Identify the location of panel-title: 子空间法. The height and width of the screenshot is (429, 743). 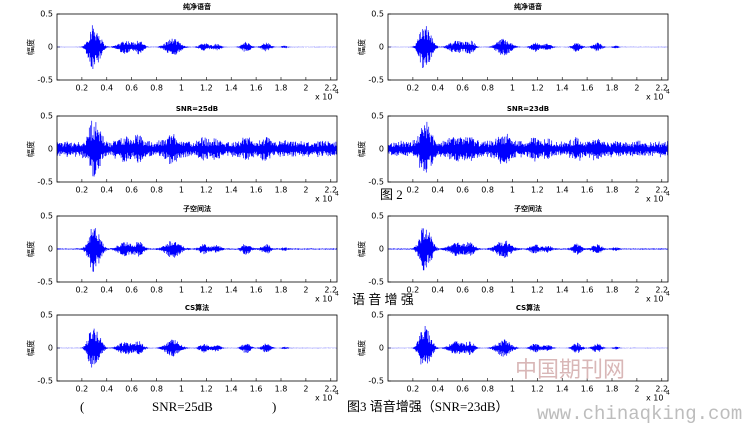
(528, 208).